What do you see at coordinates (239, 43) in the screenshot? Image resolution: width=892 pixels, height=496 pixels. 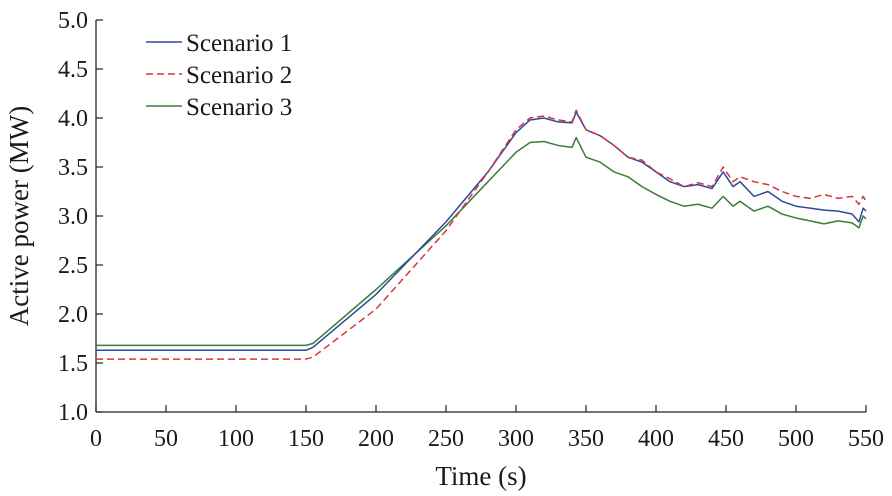 I see `legend-label-1: Scenario 1` at bounding box center [239, 43].